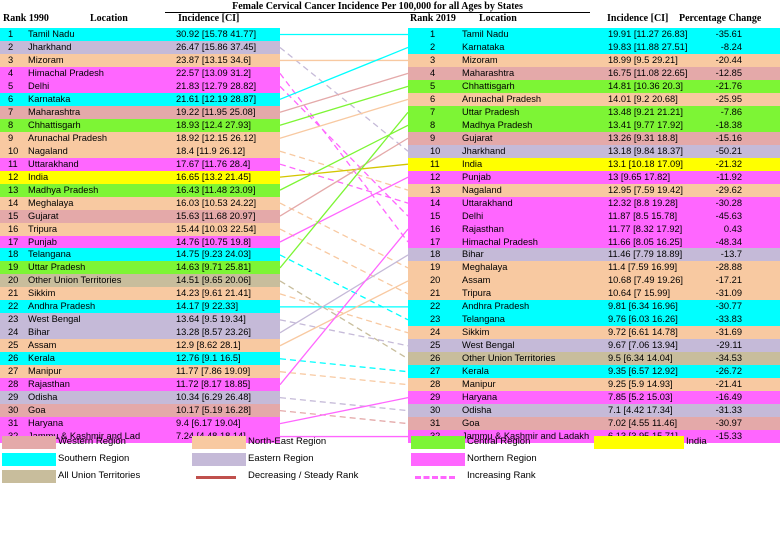 This screenshot has width=780, height=535. Describe the element at coordinates (140, 99) in the screenshot. I see `table-row-1990: 6 Karnataka 21.61 [12.19 28.87]` at that location.